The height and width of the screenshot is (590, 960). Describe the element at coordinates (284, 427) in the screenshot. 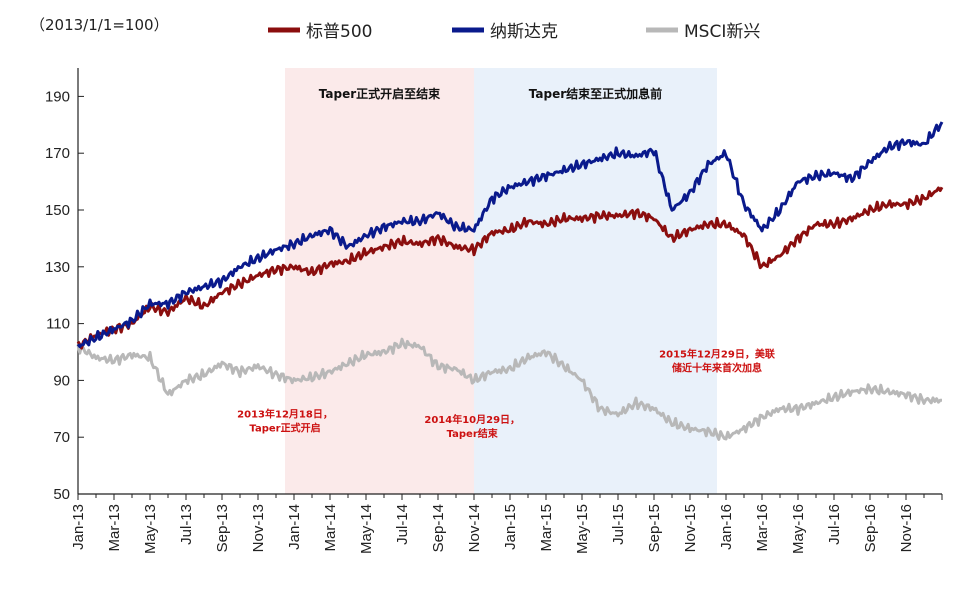

I see `annotation-a1-line-2: Taper正式开启` at that location.